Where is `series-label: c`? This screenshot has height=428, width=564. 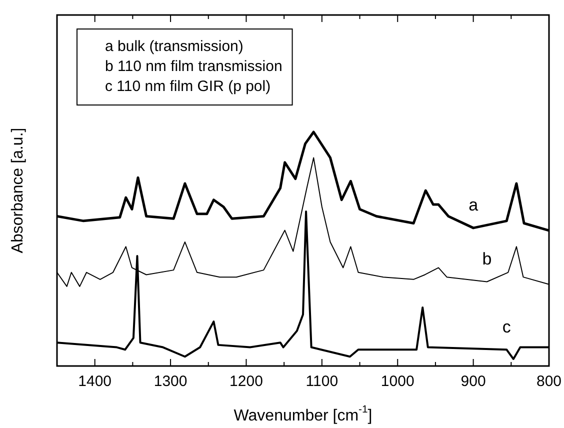 series-label: c is located at coordinates (507, 326).